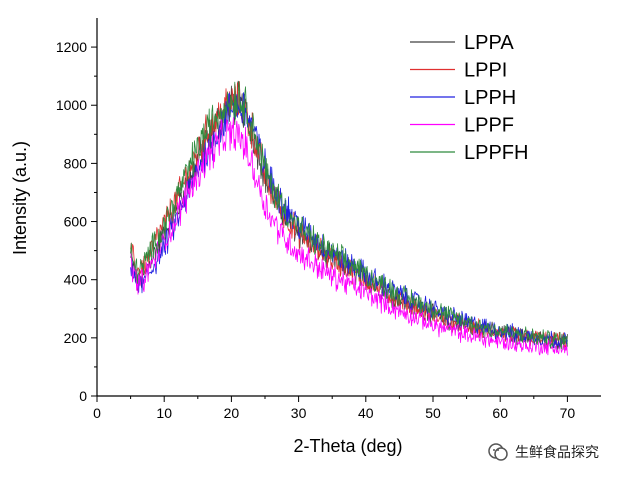 Image resolution: width=623 pixels, height=477 pixels. Describe the element at coordinates (71, 105) in the screenshot. I see `y-tick-label: 1000` at that location.